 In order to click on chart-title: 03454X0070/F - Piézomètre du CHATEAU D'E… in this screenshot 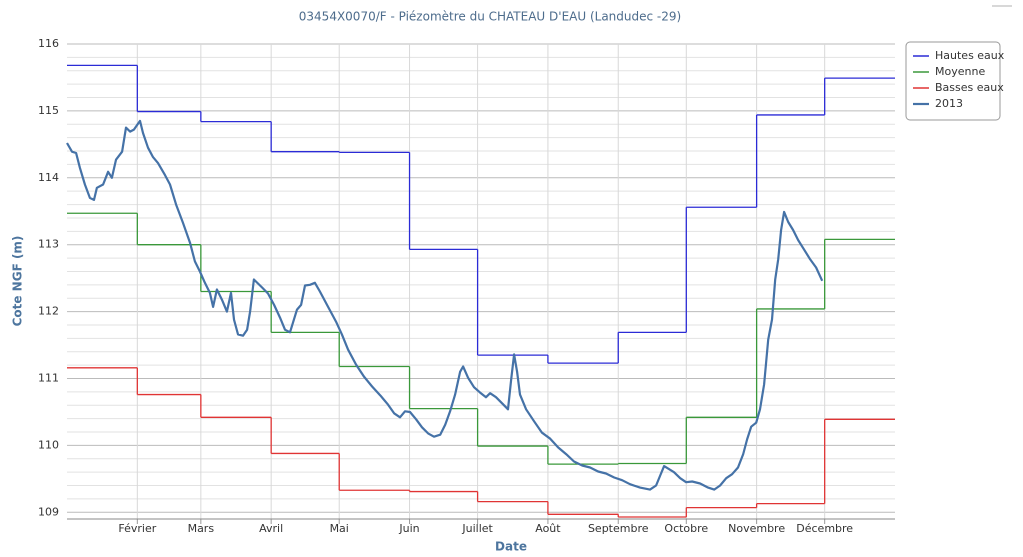, I will do `click(490, 17)`.